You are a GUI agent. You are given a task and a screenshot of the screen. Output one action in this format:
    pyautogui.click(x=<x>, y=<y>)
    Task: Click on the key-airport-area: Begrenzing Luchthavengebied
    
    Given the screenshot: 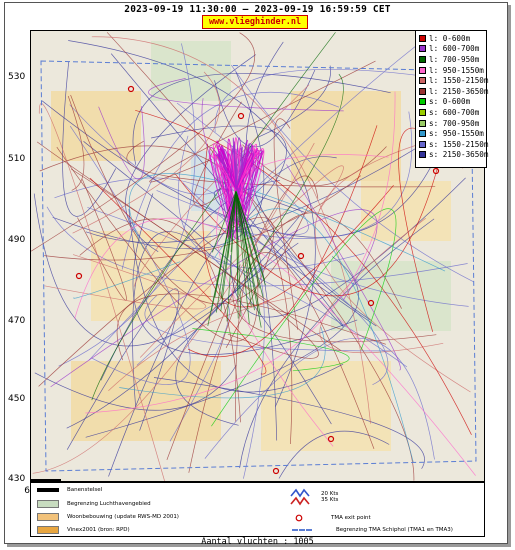 What is the action you would take?
    pyautogui.click(x=94, y=504)
    